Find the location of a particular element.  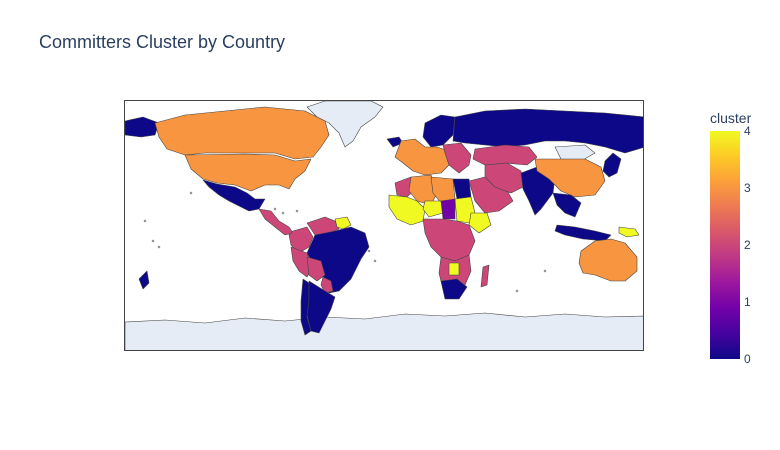

colorbar-tick: 4 is located at coordinates (747, 131).